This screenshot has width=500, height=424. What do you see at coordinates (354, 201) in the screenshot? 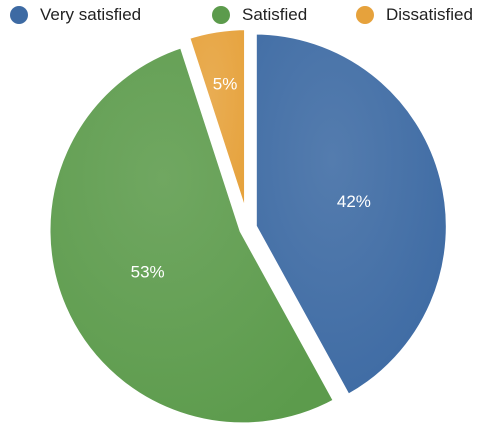
I see `slice-label-very-satisfied: 42%` at bounding box center [354, 201].